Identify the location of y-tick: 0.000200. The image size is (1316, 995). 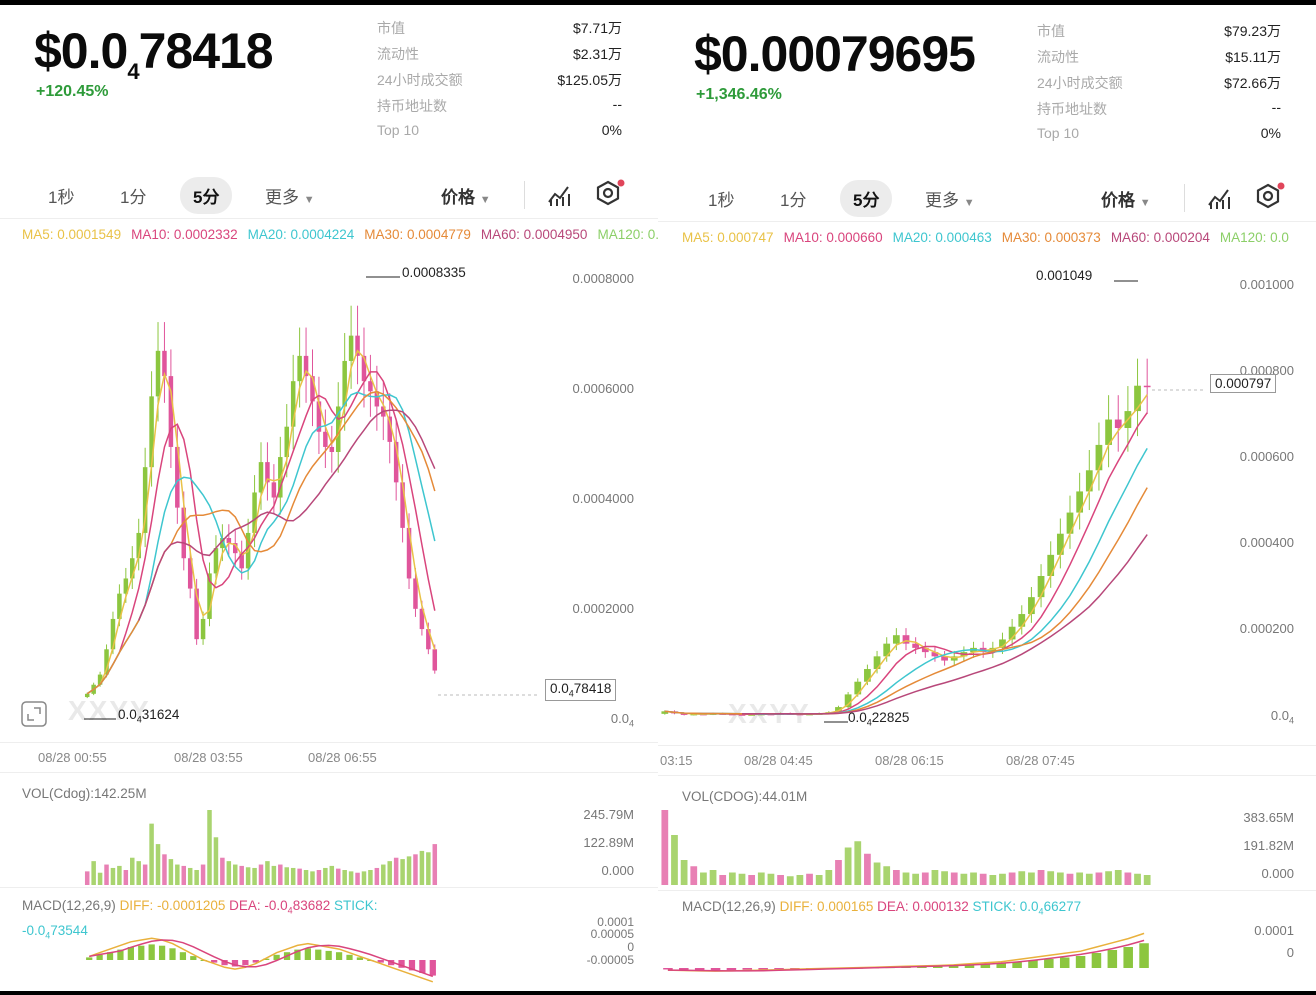
(1266, 628).